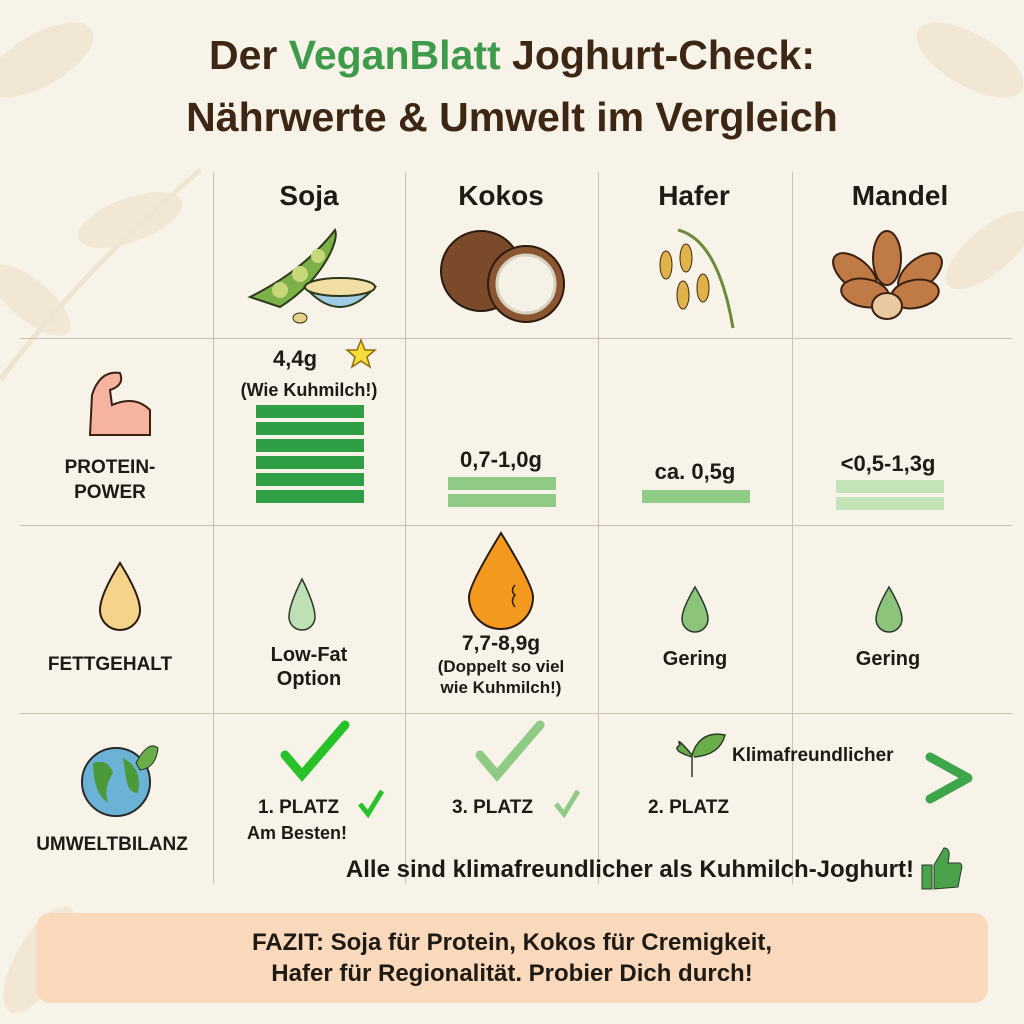  I want to click on rank-kokos: 3. PLATZ, so click(492, 807).